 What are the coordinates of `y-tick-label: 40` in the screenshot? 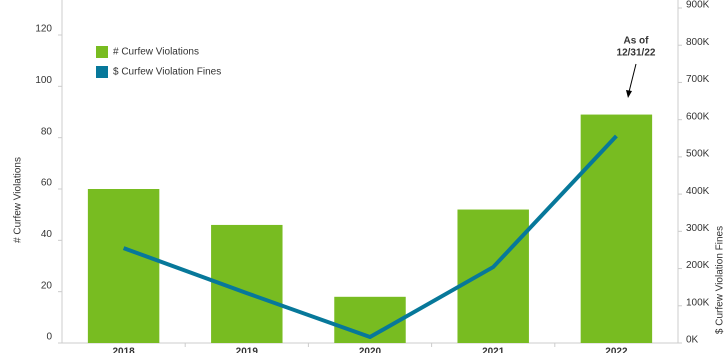 It's located at (47, 234).